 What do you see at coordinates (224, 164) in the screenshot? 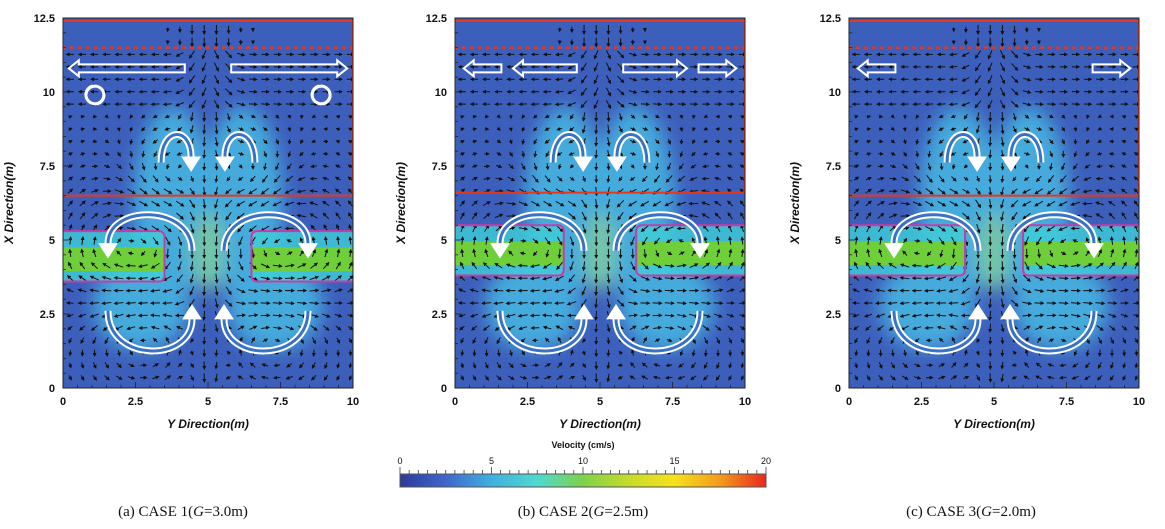
I see `curved-flow-arrow-head` at bounding box center [224, 164].